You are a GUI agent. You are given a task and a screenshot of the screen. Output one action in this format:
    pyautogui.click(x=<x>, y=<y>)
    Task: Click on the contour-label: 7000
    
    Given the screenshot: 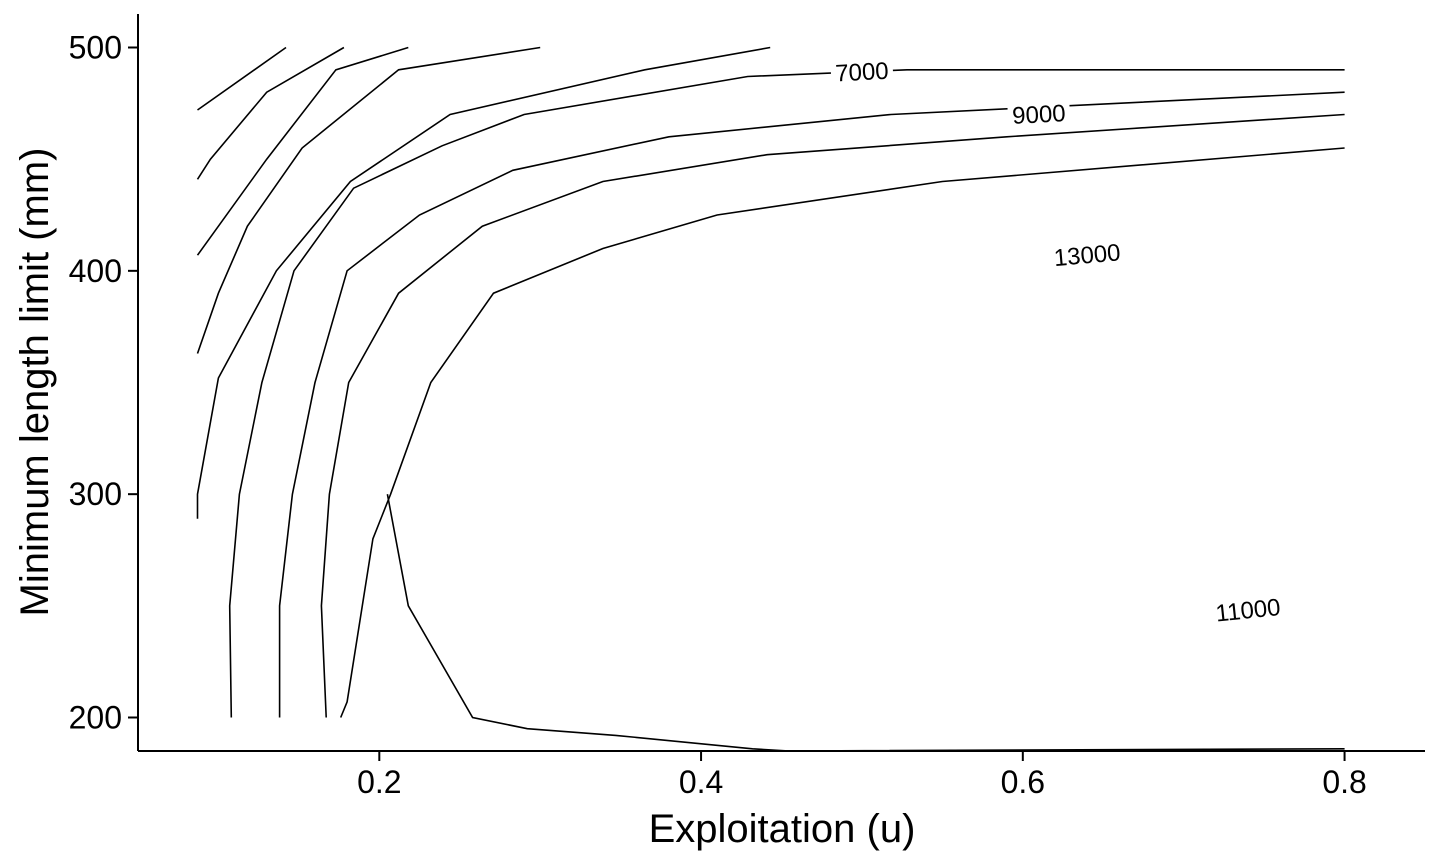 What is the action you would take?
    pyautogui.click(x=862, y=73)
    